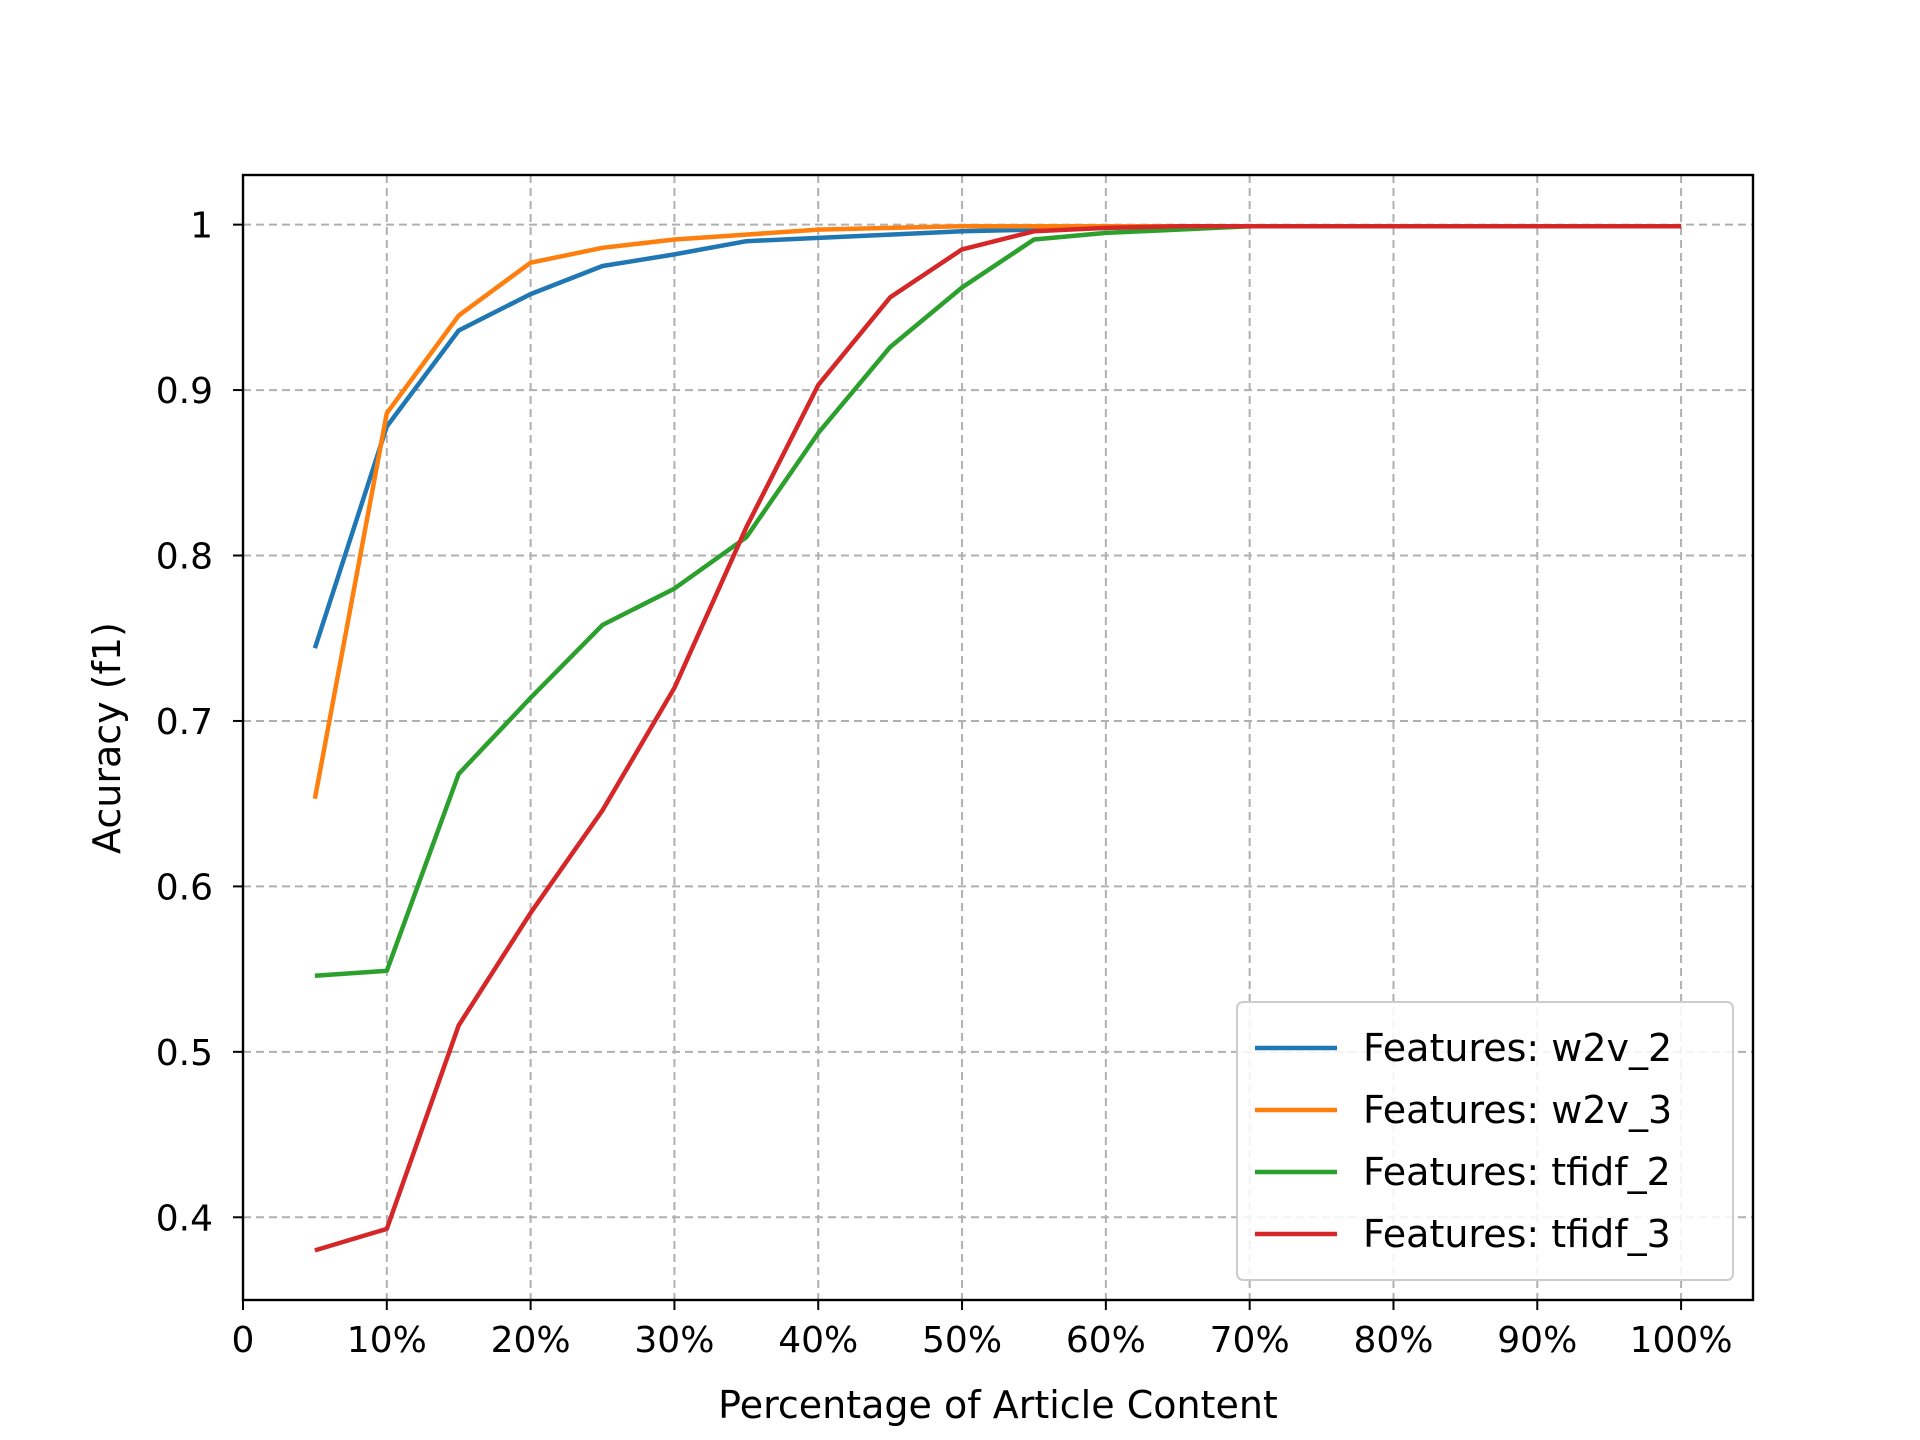  I want to click on y-axis-ticks: 0.4 0.5 0.6 0.7 0.8 0.9 1, so click(199, 722).